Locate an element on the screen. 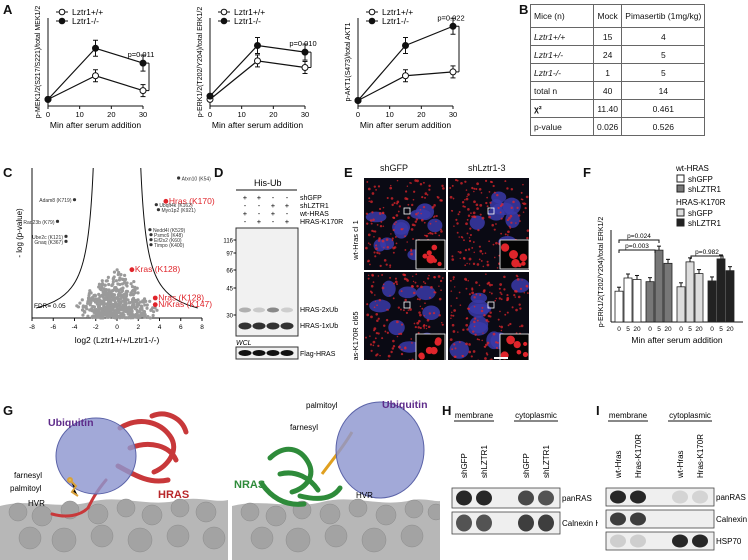  point-label: Nedd4l (K529) is located at coordinates (169, 231).